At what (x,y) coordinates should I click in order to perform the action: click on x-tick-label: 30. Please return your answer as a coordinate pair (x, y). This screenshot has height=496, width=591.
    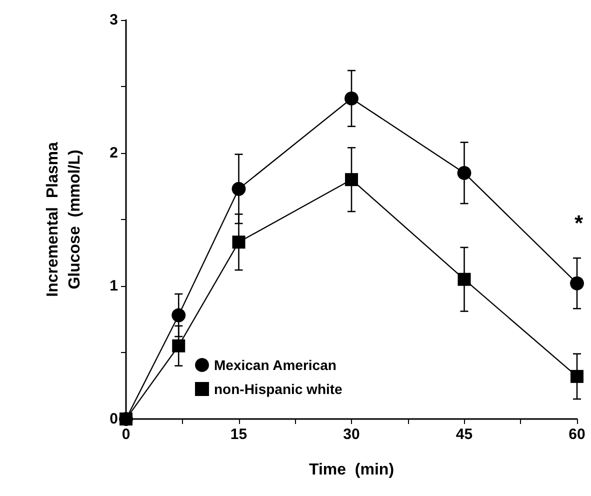
    Looking at the image, I should click on (351, 434).